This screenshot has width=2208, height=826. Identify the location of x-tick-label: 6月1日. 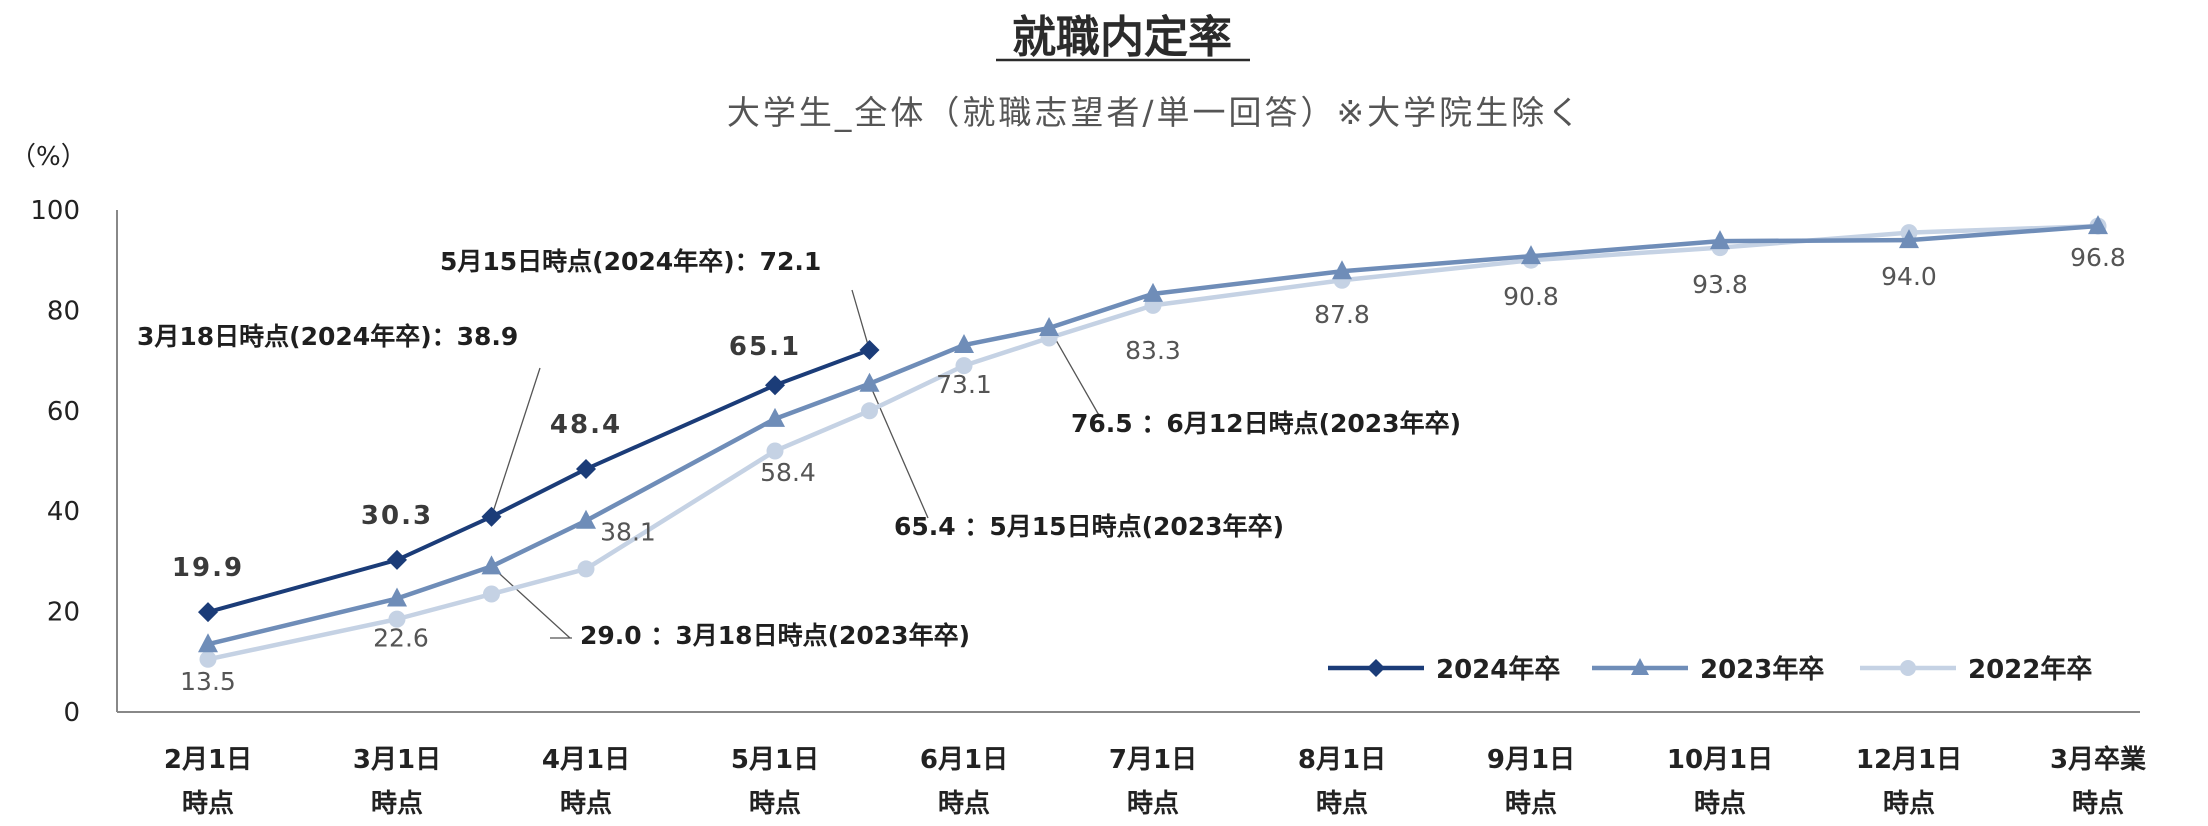
(964, 760).